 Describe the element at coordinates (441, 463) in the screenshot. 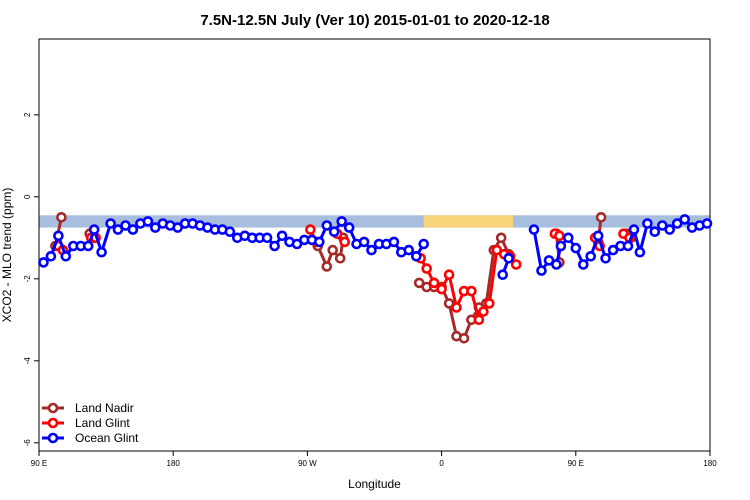

I see `x-tick-label: 0` at that location.